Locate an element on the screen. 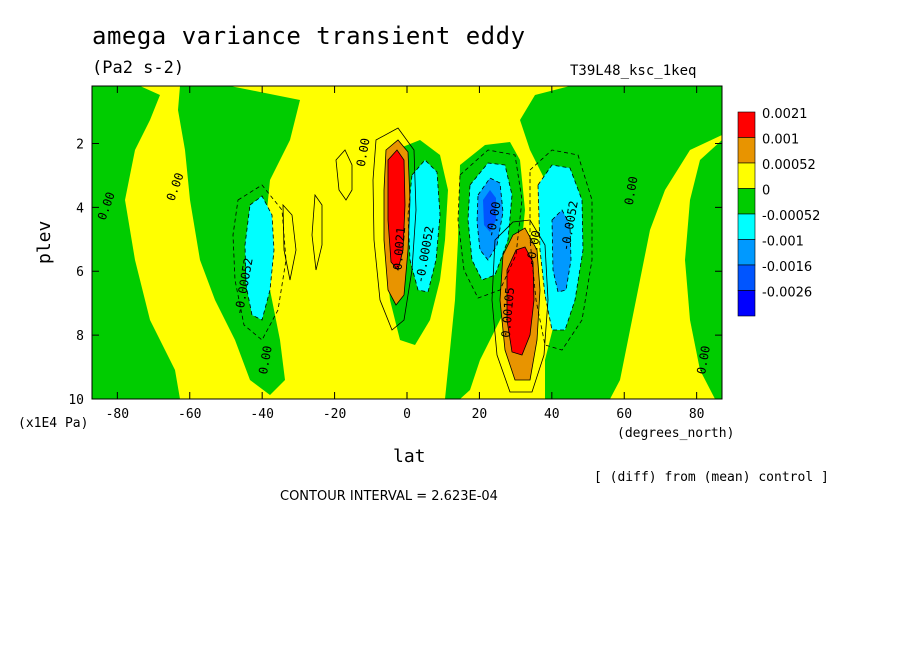  y-tick-label: 4 is located at coordinates (80, 208).